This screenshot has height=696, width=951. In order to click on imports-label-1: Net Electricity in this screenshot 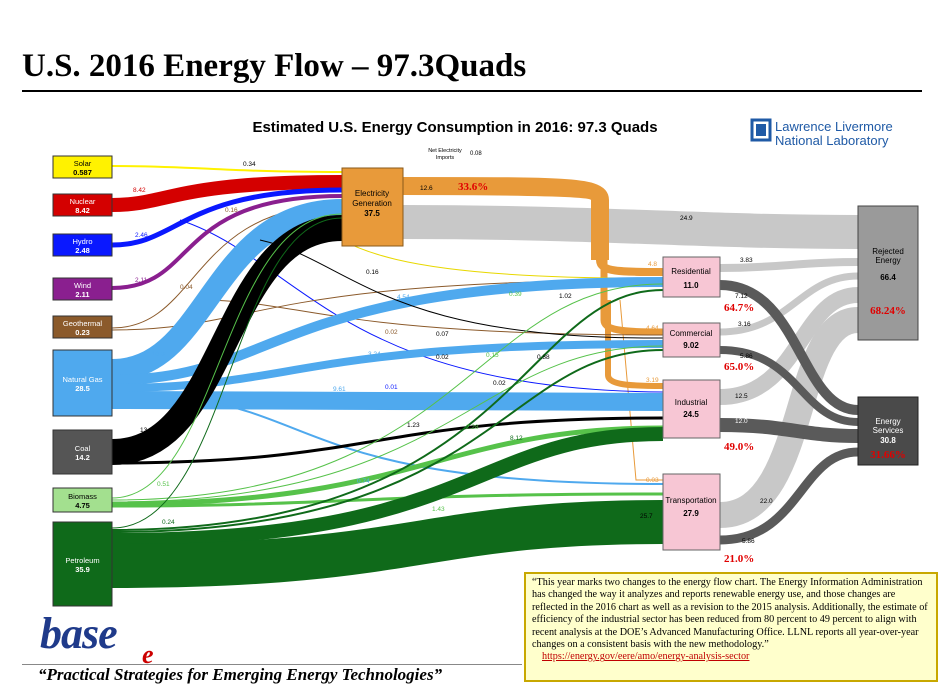, I will do `click(445, 151)`.